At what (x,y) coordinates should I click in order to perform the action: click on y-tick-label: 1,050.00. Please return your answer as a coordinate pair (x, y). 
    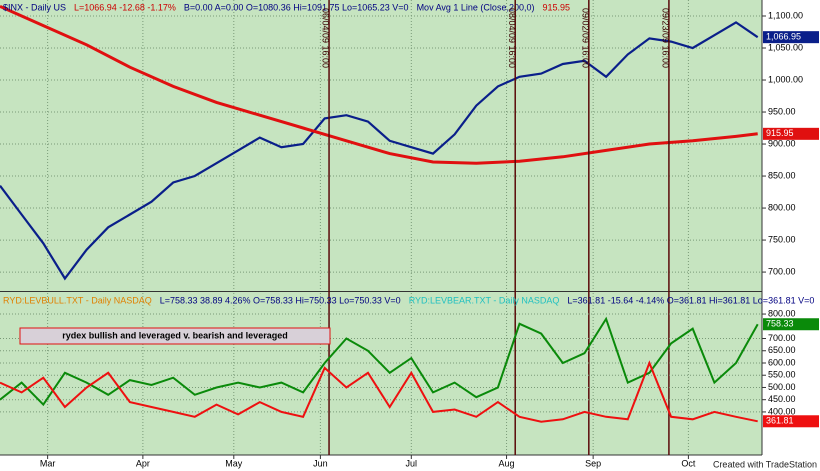
    Looking at the image, I should click on (785, 47).